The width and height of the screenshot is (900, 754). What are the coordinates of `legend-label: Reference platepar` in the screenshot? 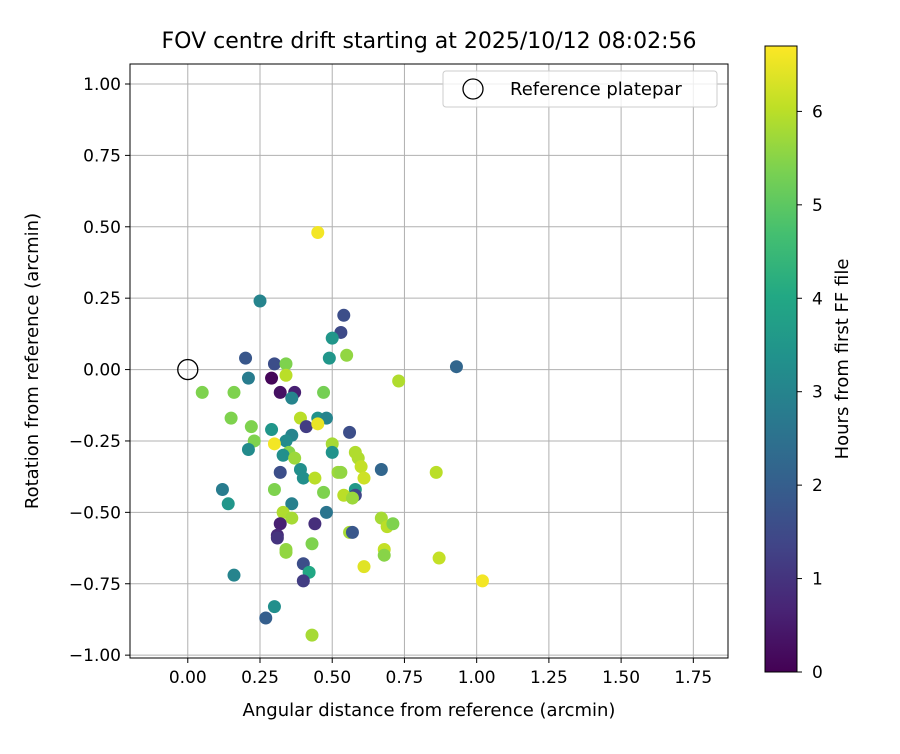 It's located at (596, 89).